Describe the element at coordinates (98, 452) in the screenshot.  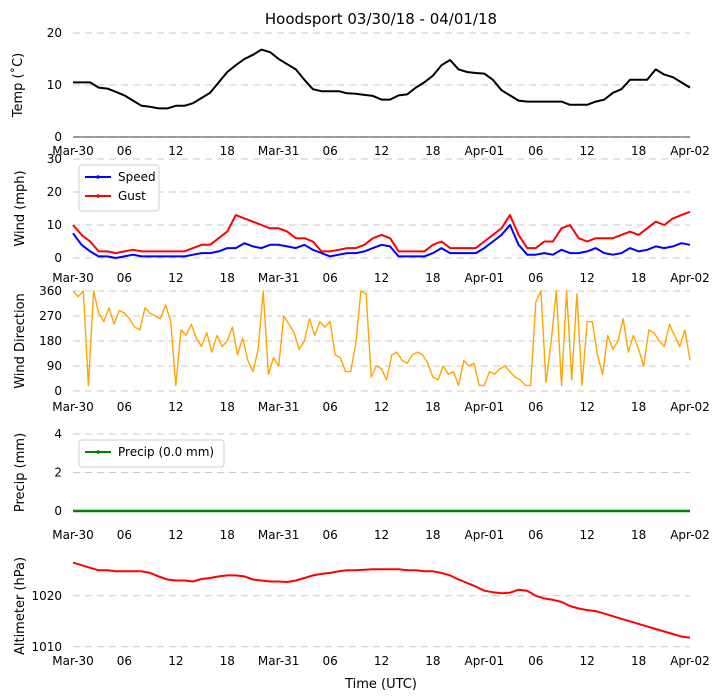
I see `precip-legend-marker` at that location.